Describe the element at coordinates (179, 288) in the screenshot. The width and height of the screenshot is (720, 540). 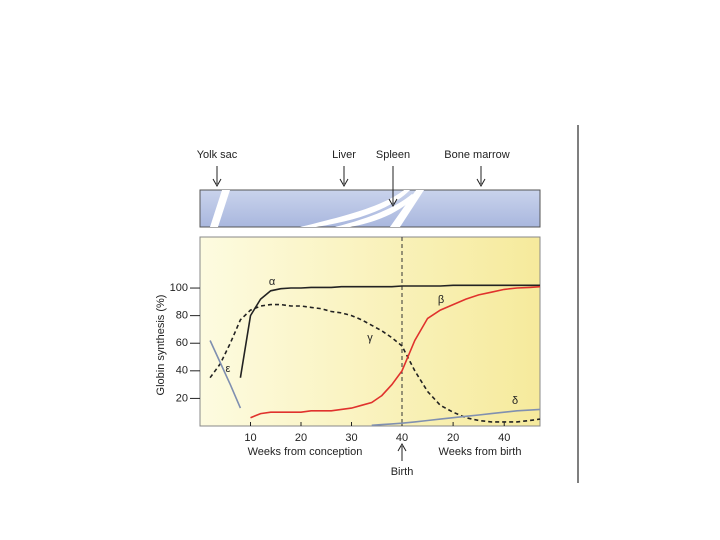
I see `y-tick-label: 100` at that location.